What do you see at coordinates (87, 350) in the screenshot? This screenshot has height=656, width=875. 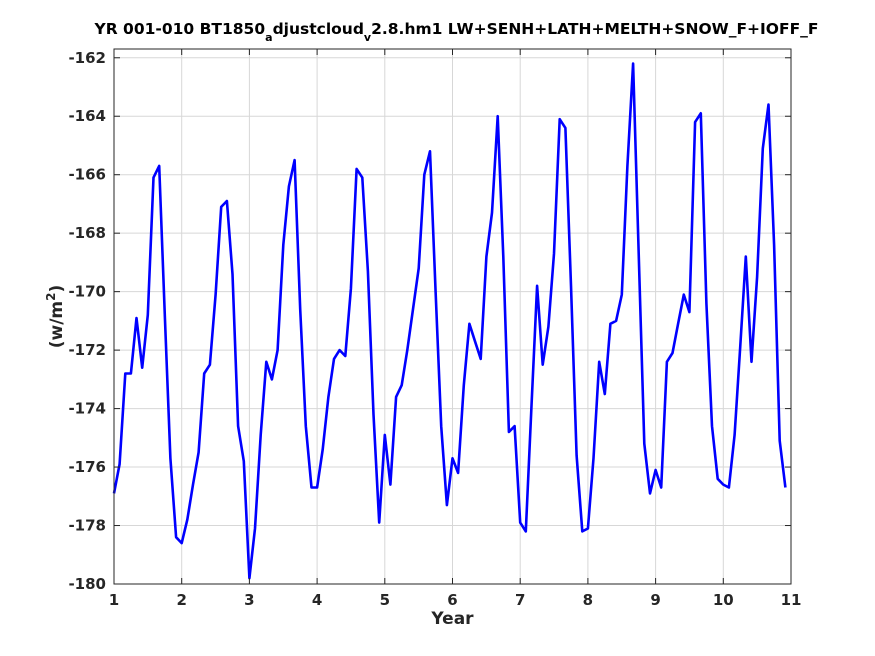 I see `y-tick-label: -172` at bounding box center [87, 350].